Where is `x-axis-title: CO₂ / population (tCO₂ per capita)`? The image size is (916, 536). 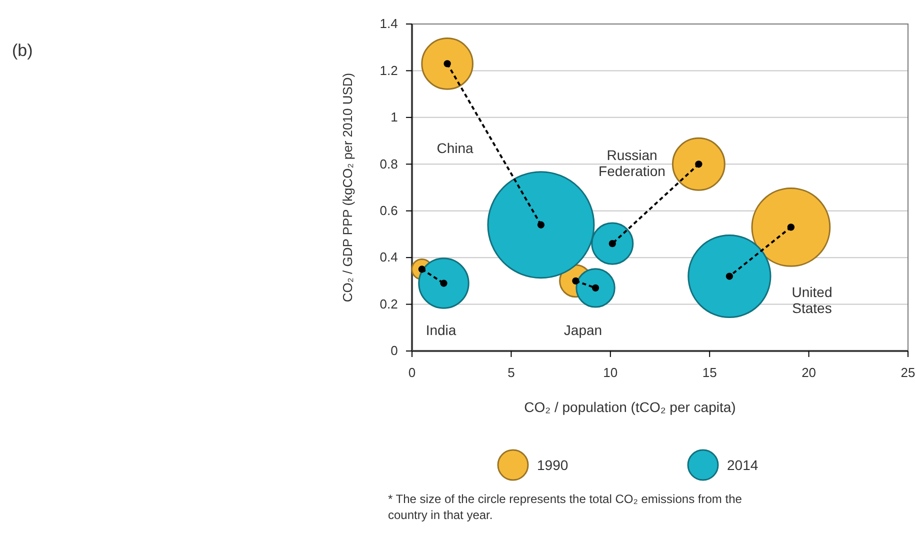 x-axis-title: CO₂ / population (tCO₂ per capita) is located at coordinates (630, 407).